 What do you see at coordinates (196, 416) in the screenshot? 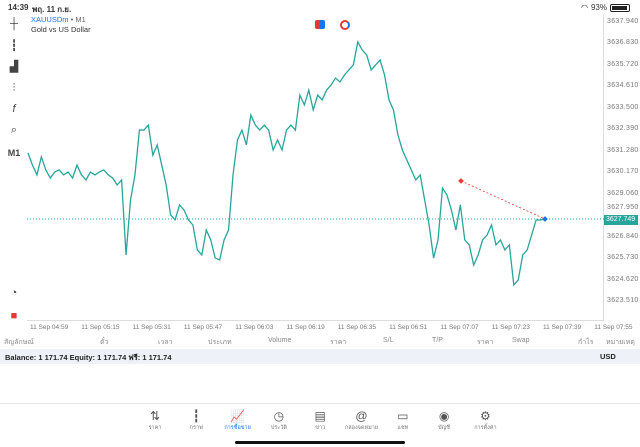
I see `nav-icon: ┇` at bounding box center [196, 416].